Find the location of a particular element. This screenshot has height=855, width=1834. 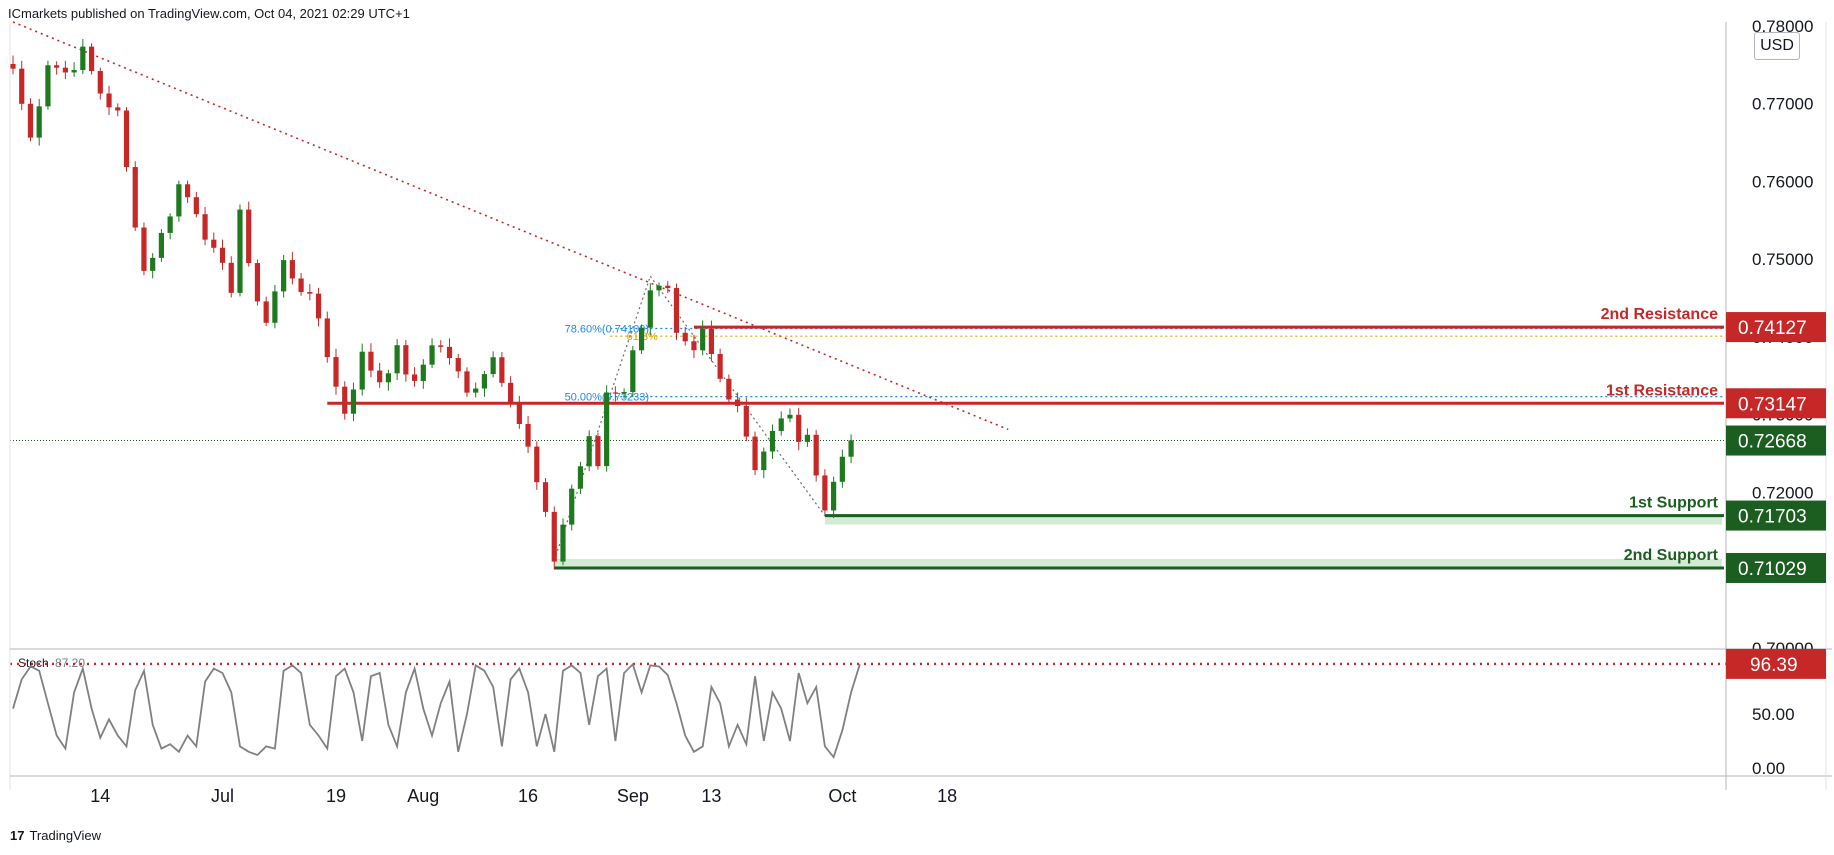

stoch-params: 87.20 is located at coordinates (70, 663).